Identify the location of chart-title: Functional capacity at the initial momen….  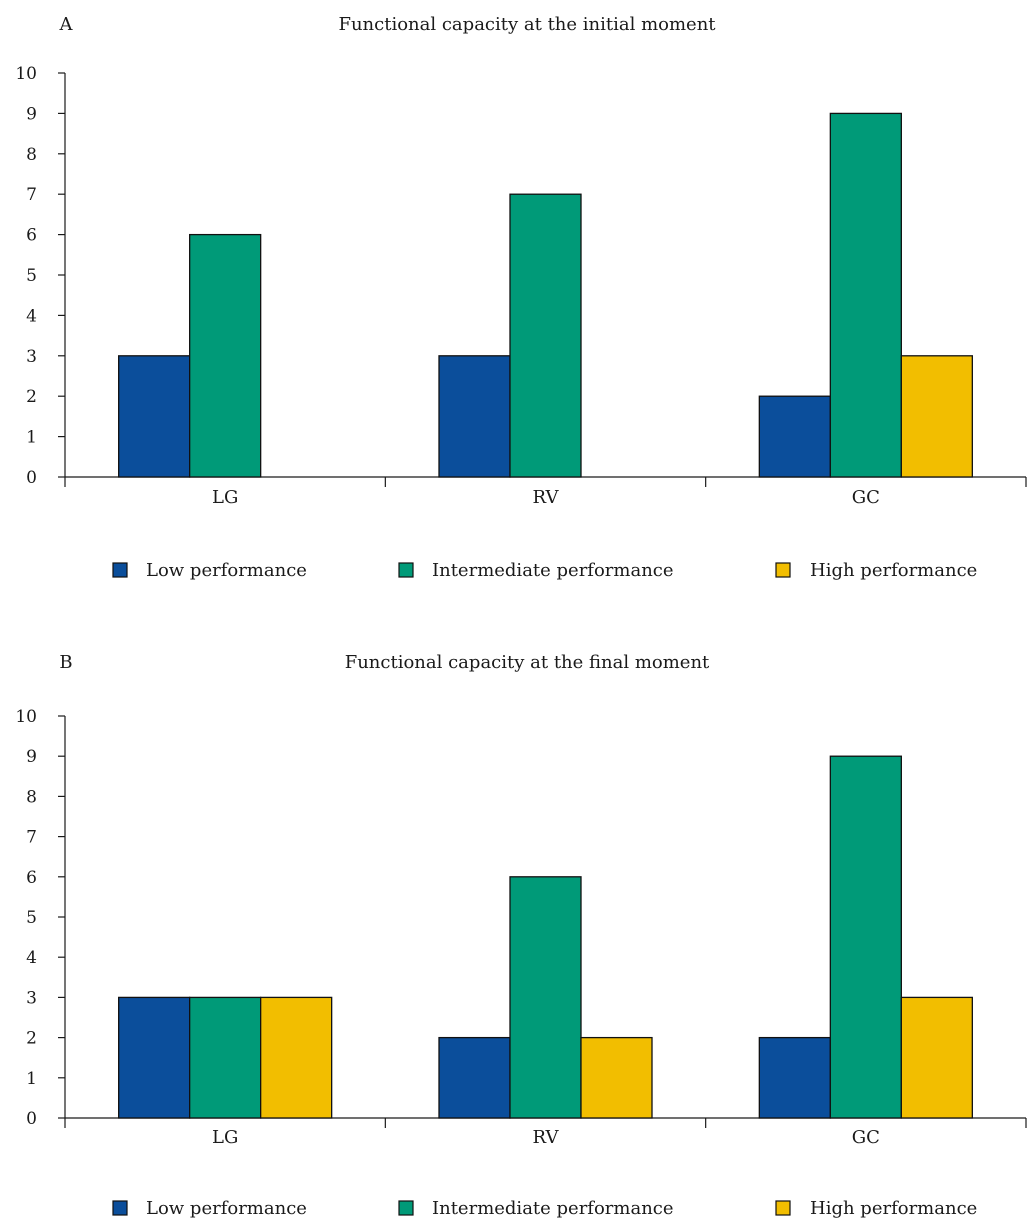
(527, 24).